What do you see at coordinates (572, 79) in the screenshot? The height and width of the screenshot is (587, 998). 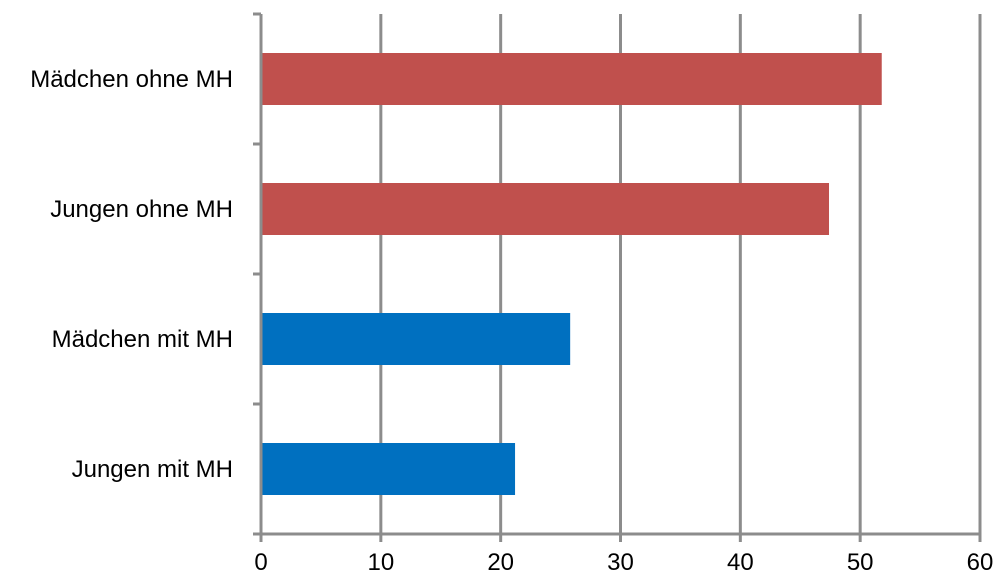 I see `bar-mädchen-ohne-mh` at bounding box center [572, 79].